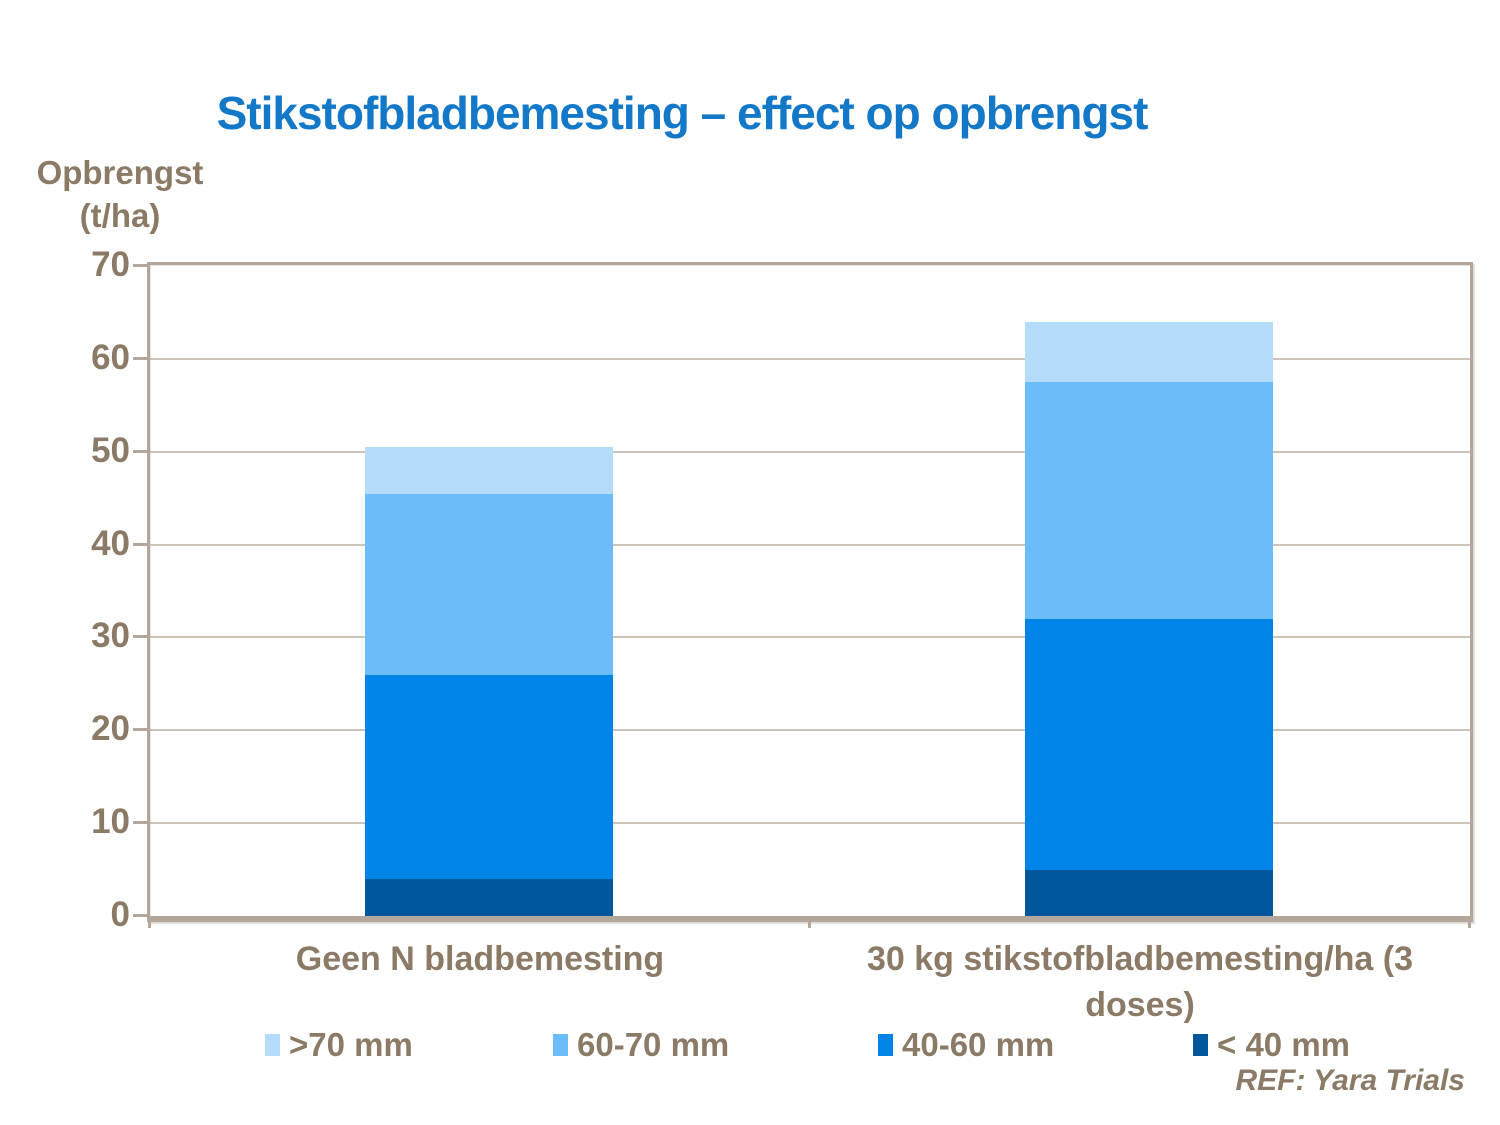  Describe the element at coordinates (1350, 1080) in the screenshot. I see `source-reference: REF: Yara Trials` at that location.